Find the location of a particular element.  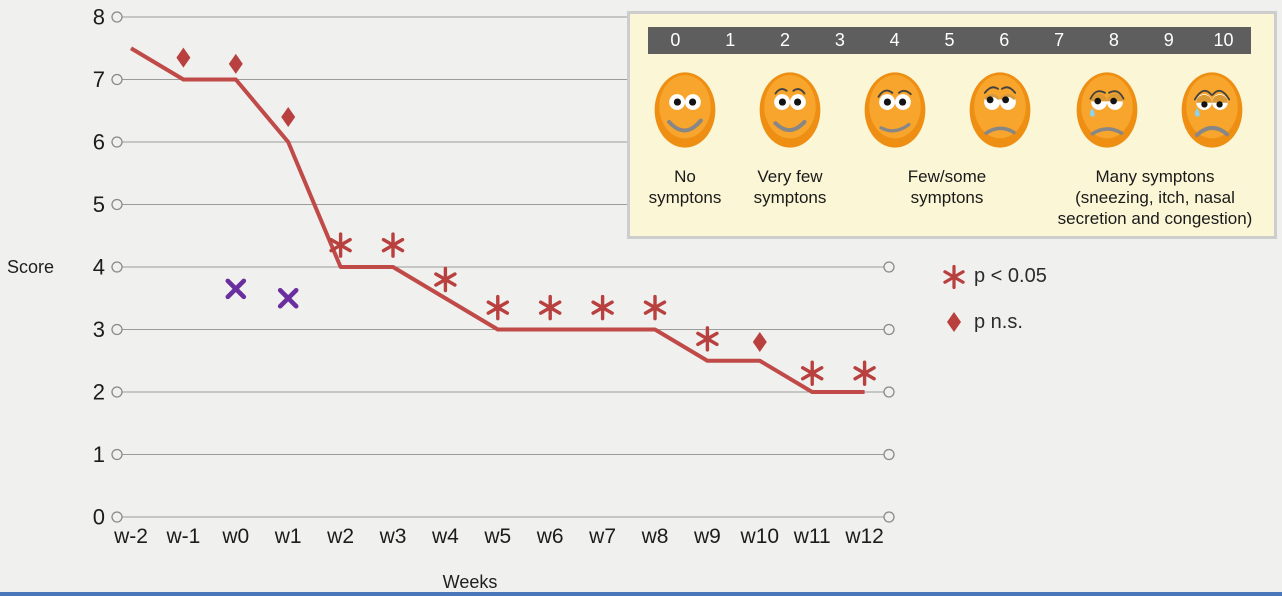

scale-number: 2 is located at coordinates (785, 40).